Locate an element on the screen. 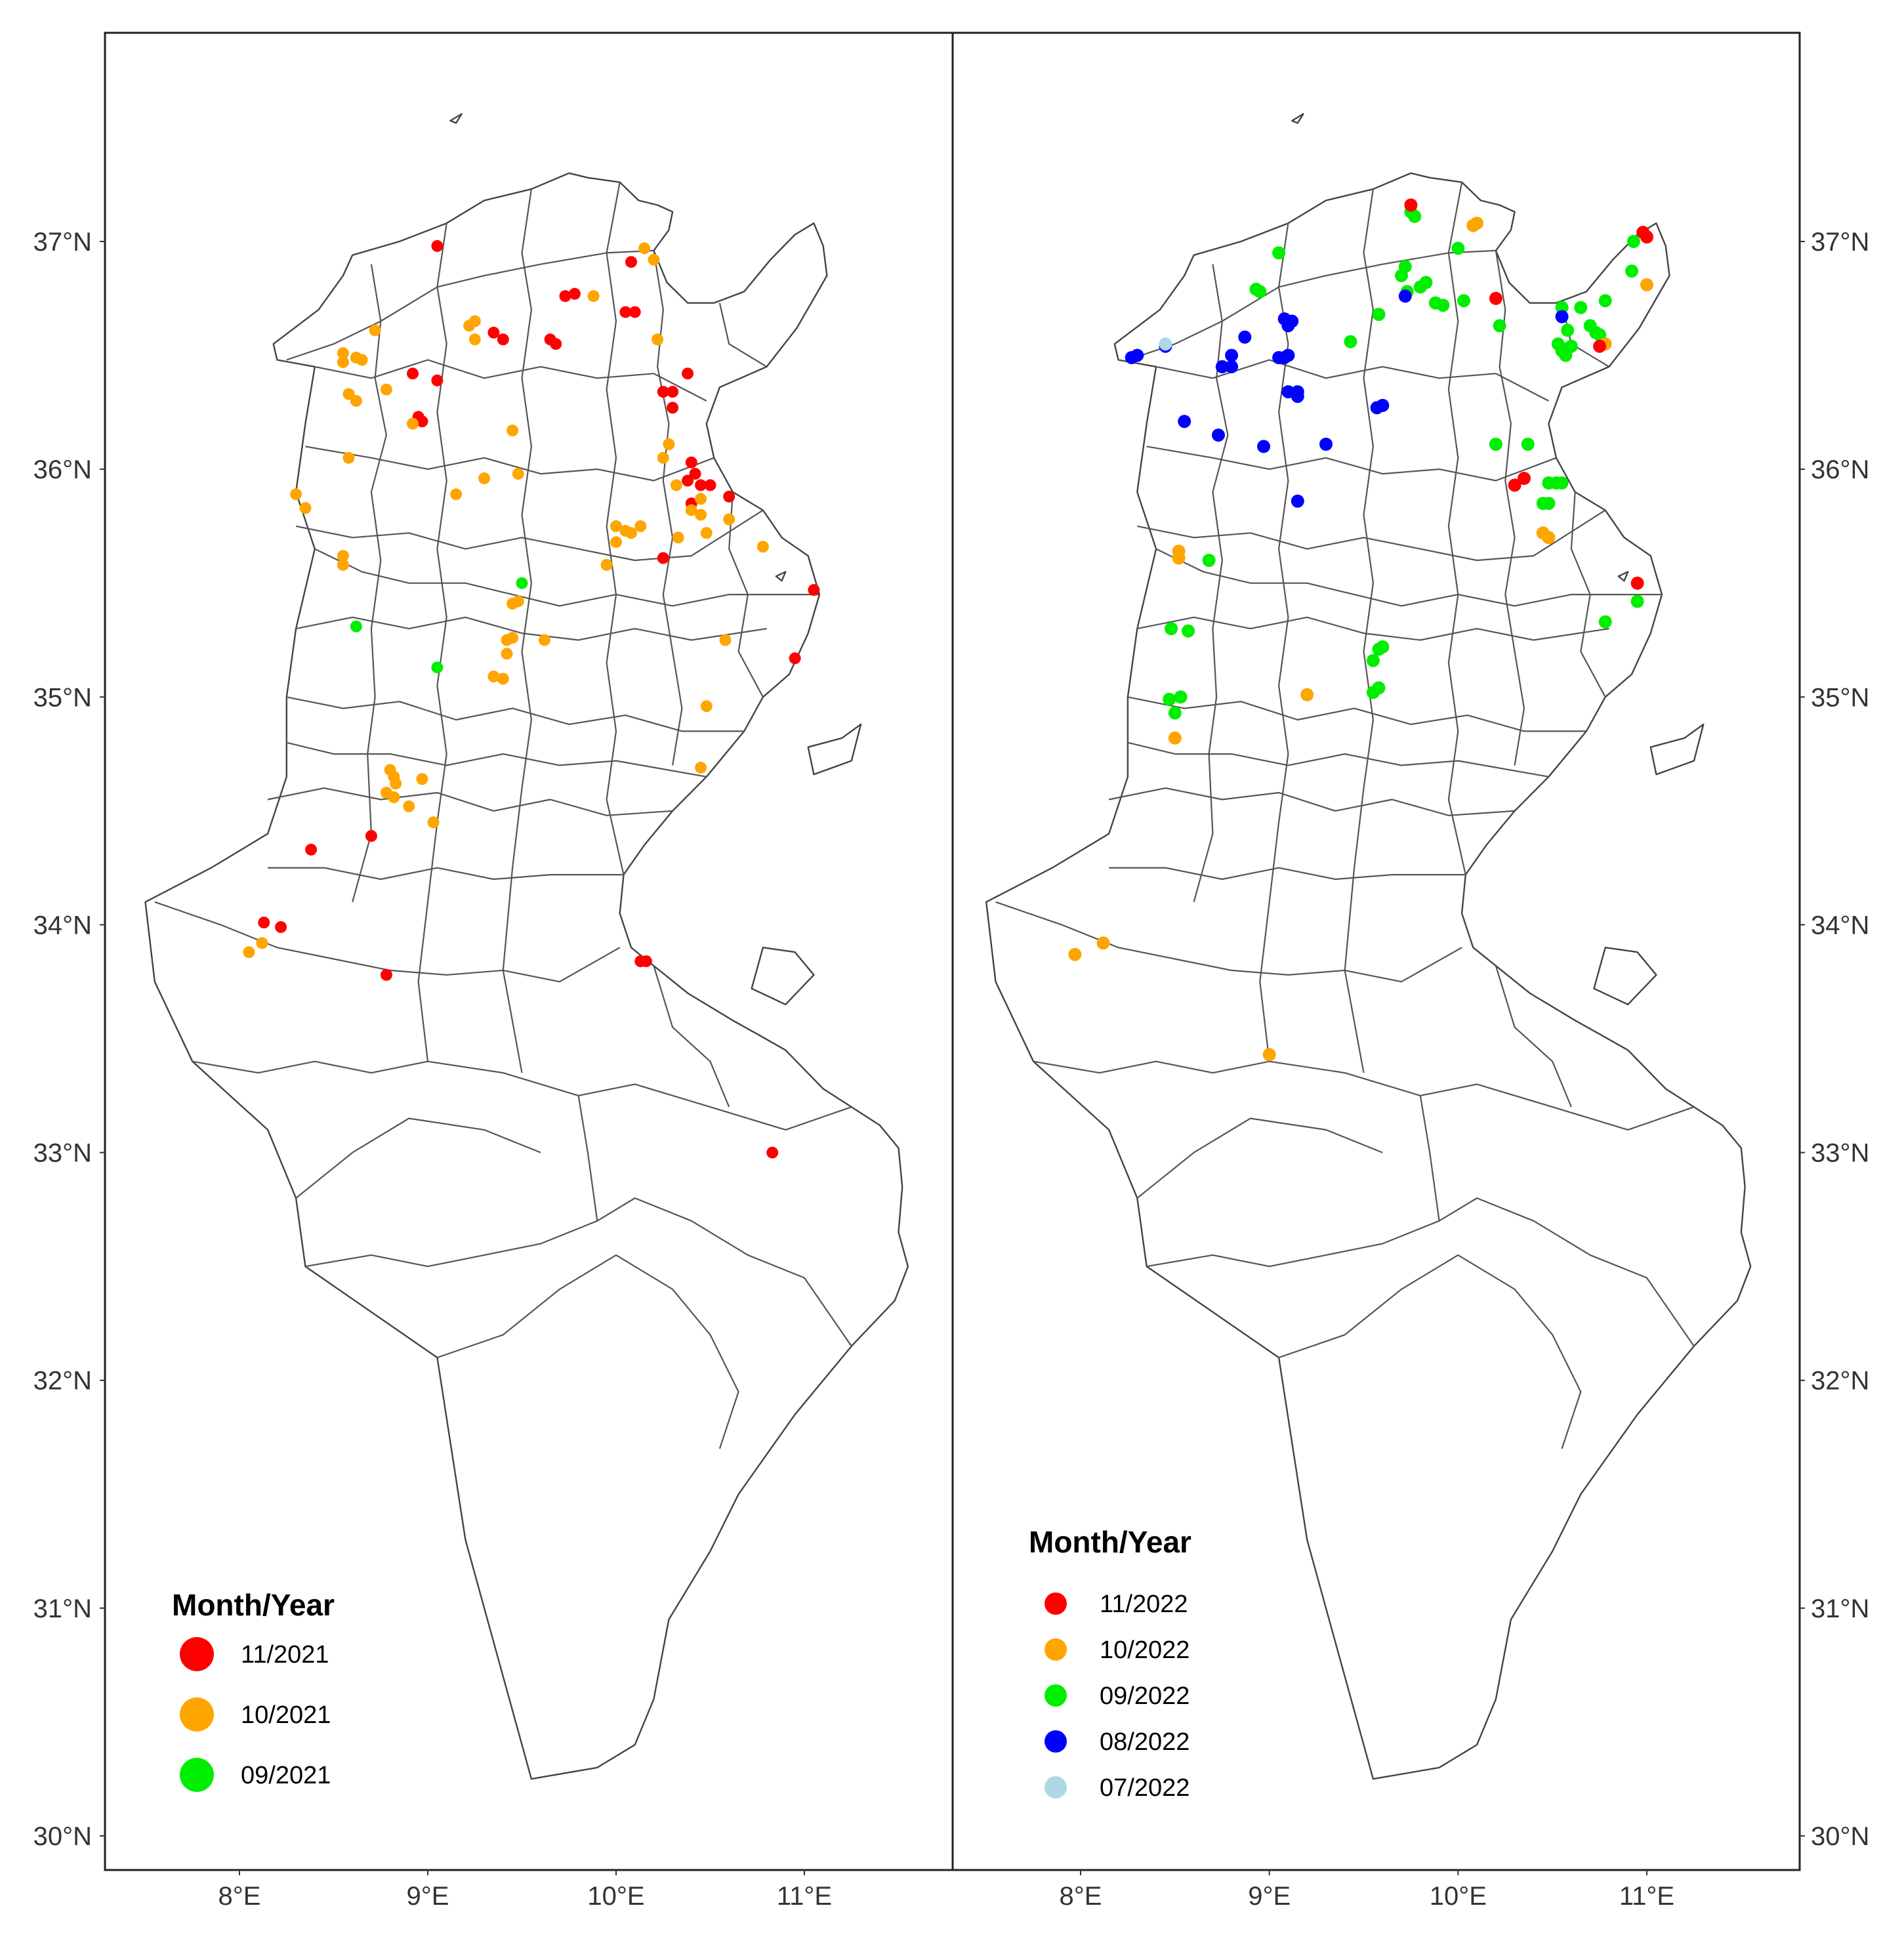 This screenshot has width=1904, height=1933. points-2021 is located at coordinates (531, 699).